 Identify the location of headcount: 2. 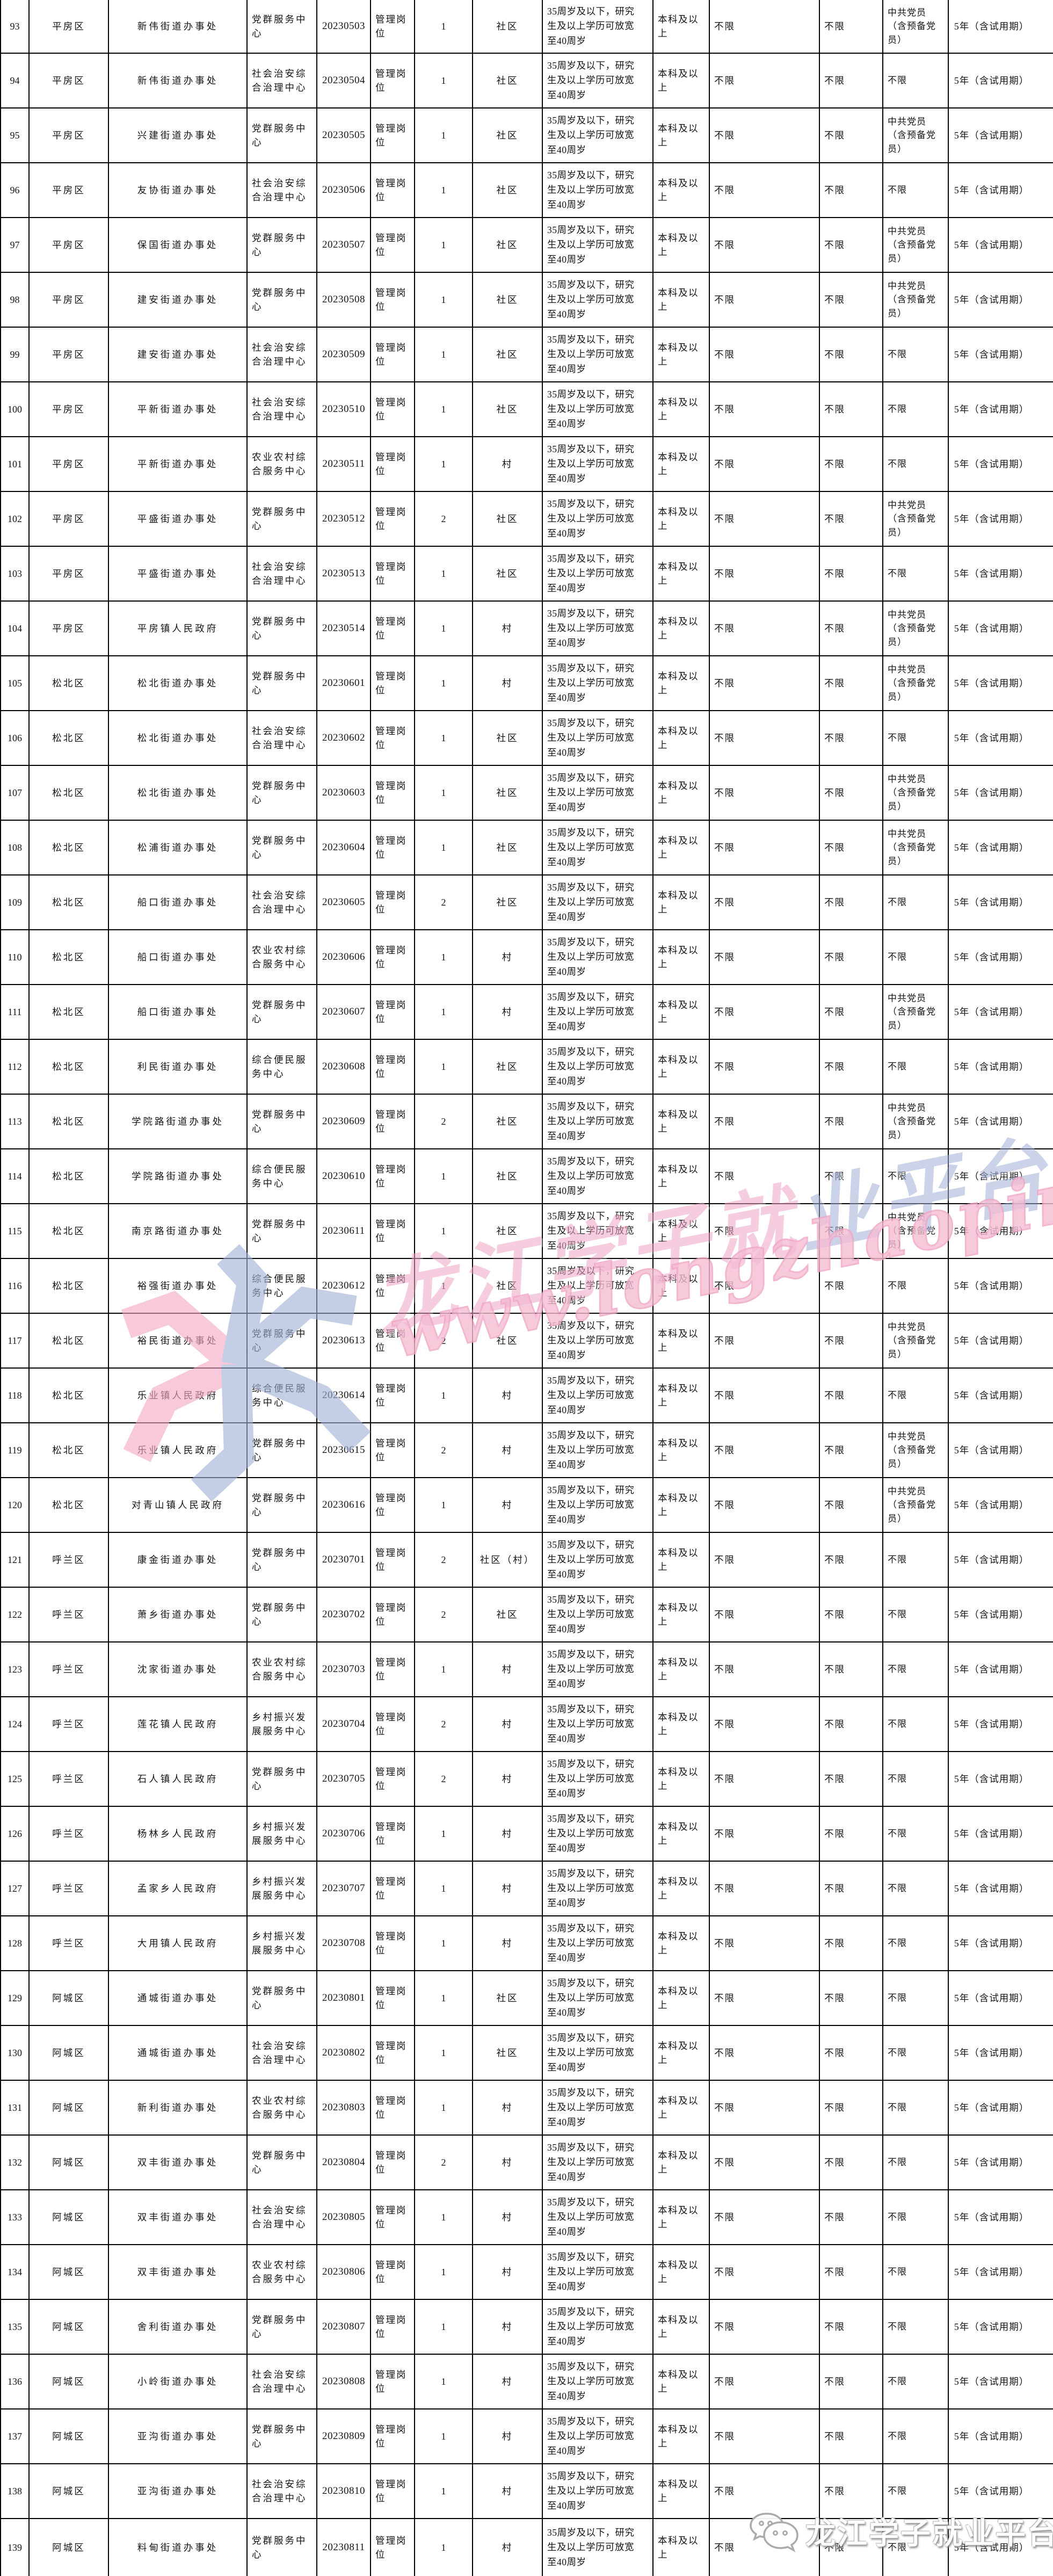
(444, 519).